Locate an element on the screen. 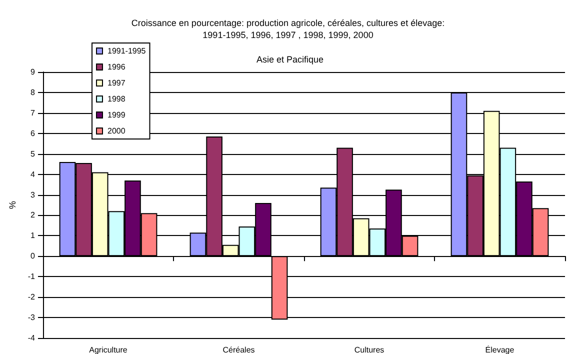 Image resolution: width=576 pixels, height=354 pixels. y-tick-label: 9 is located at coordinates (33, 72).